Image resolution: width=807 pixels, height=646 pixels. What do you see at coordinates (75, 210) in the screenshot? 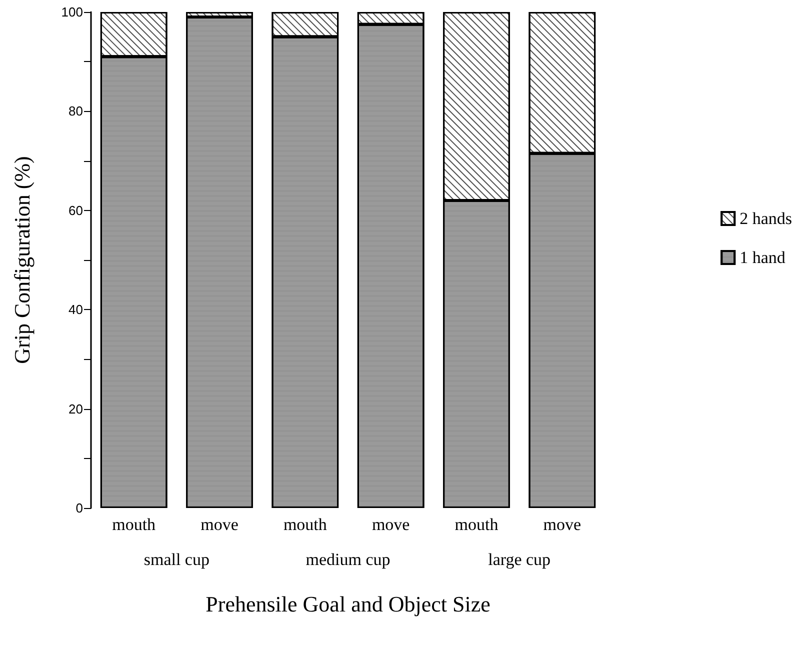
I see `y-tick-label: 60` at bounding box center [75, 210].